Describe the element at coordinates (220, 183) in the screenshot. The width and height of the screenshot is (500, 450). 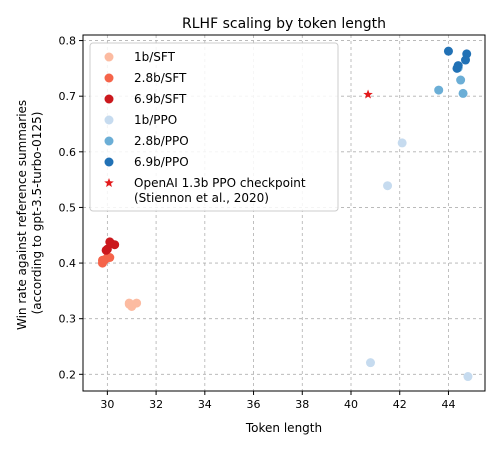
I see `legend-entry-line: OpenAI 1.3b PPO checkpoint` at that location.